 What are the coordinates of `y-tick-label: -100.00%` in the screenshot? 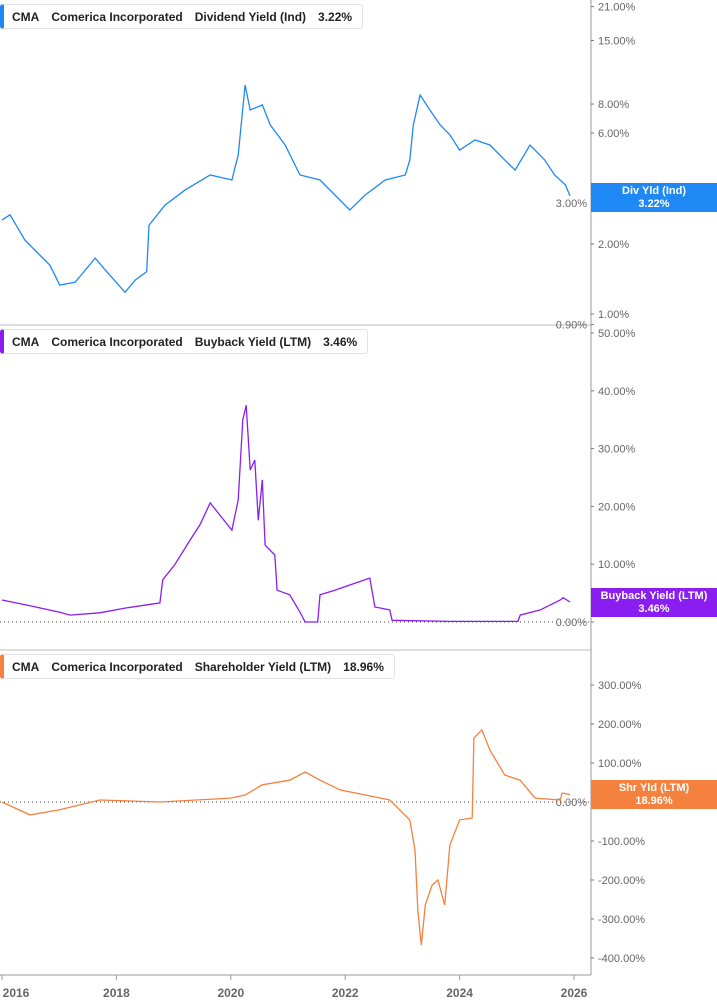 It's located at (621, 842).